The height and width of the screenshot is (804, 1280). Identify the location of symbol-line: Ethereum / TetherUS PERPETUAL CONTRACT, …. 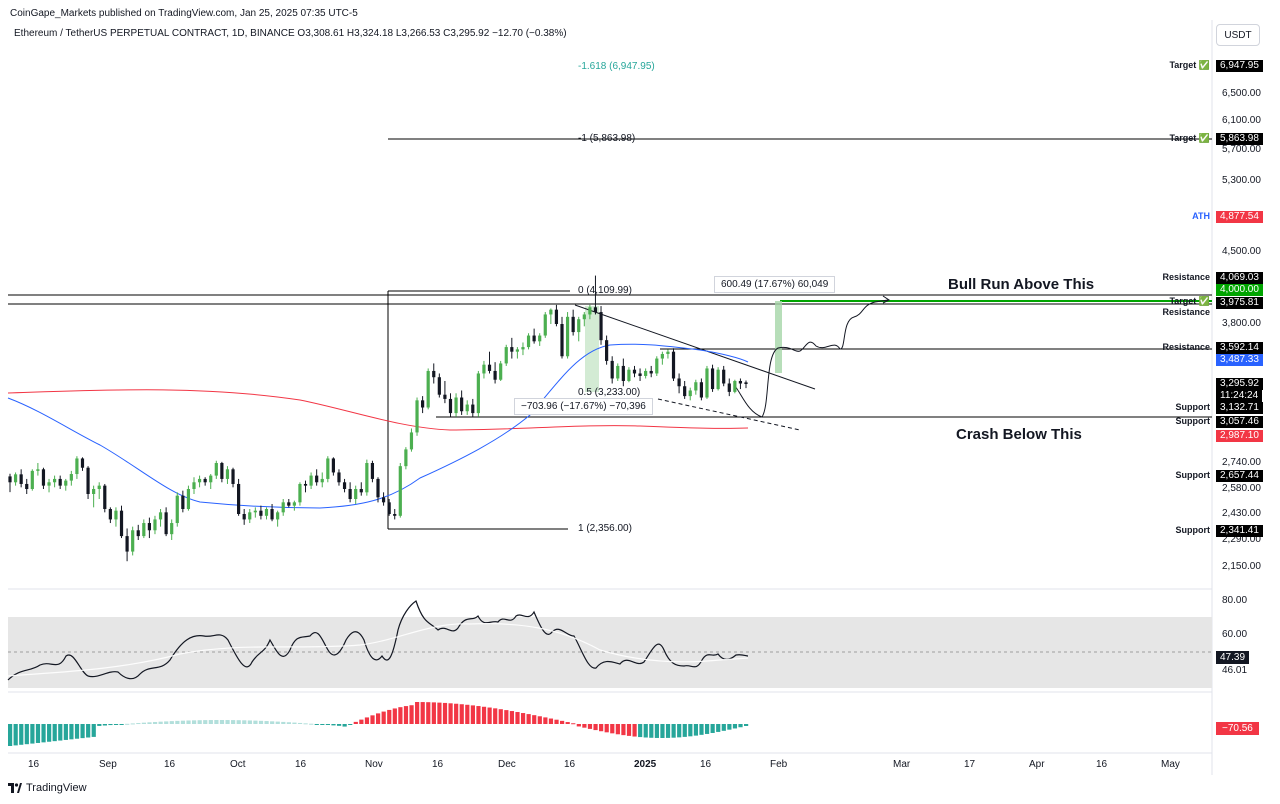
(290, 33).